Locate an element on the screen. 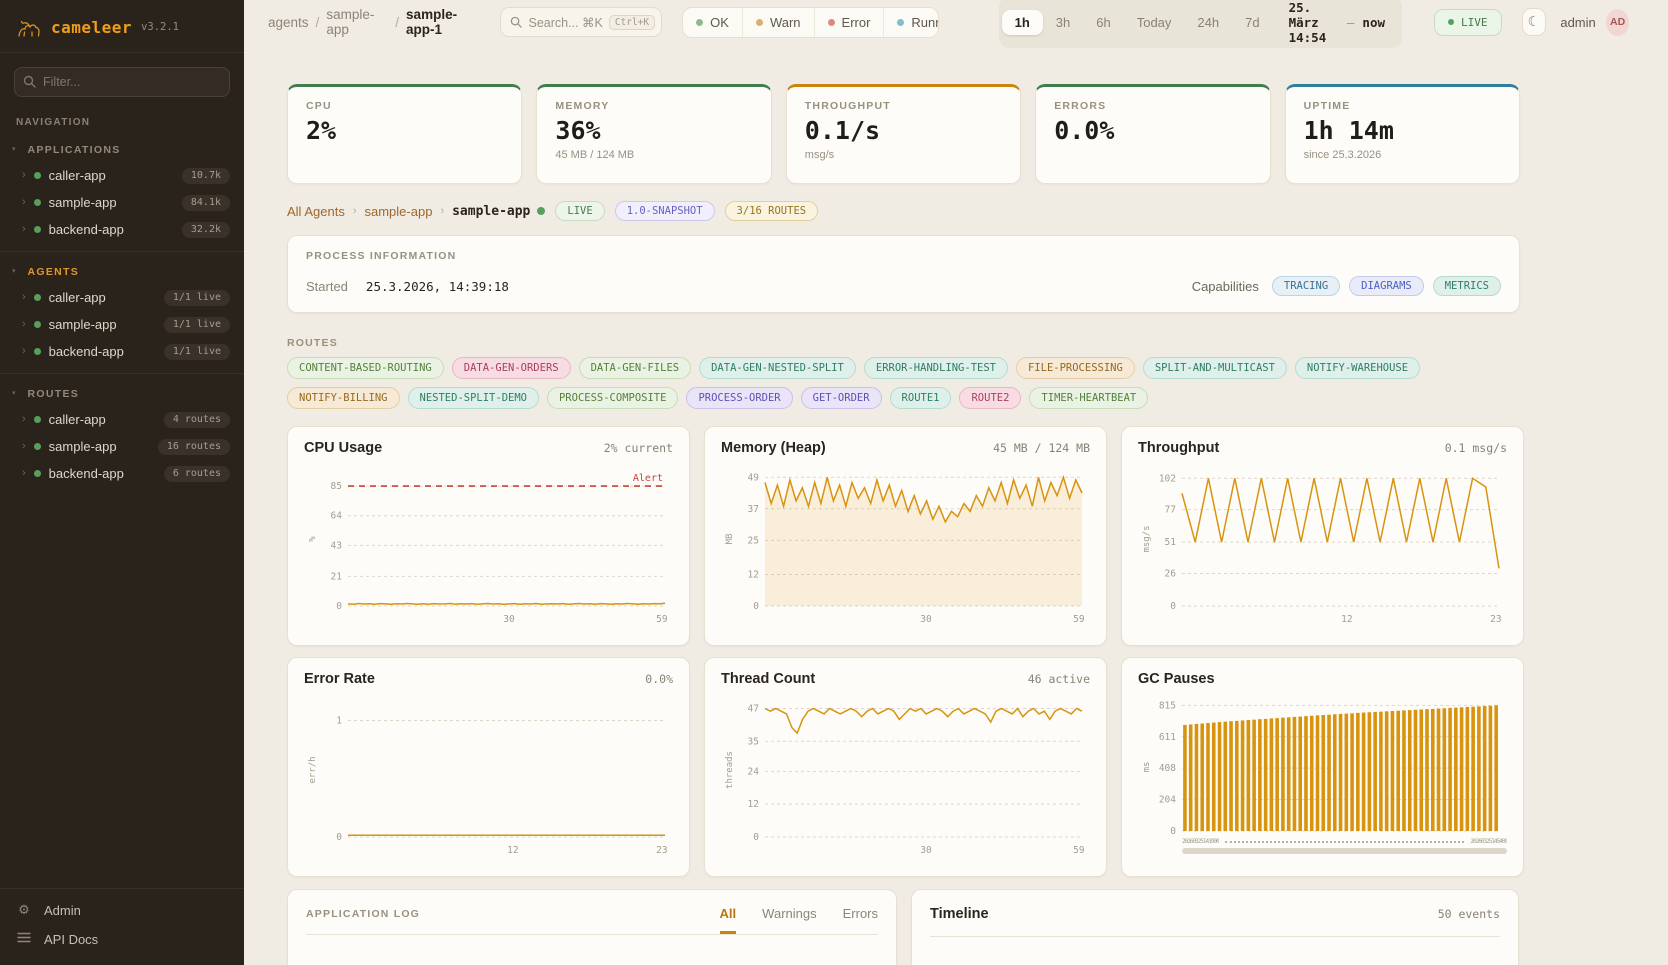 The image size is (1668, 965). sidebar-item-badge: 6 routes is located at coordinates (196, 473).